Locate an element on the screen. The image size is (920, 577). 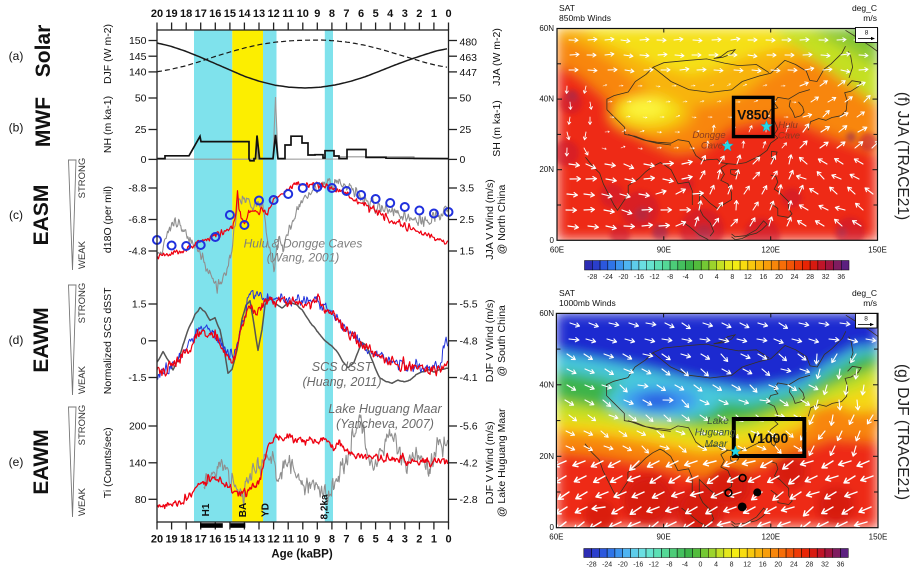
svg-text: DJF V Wind (m/s) is located at coordinates (490, 462).